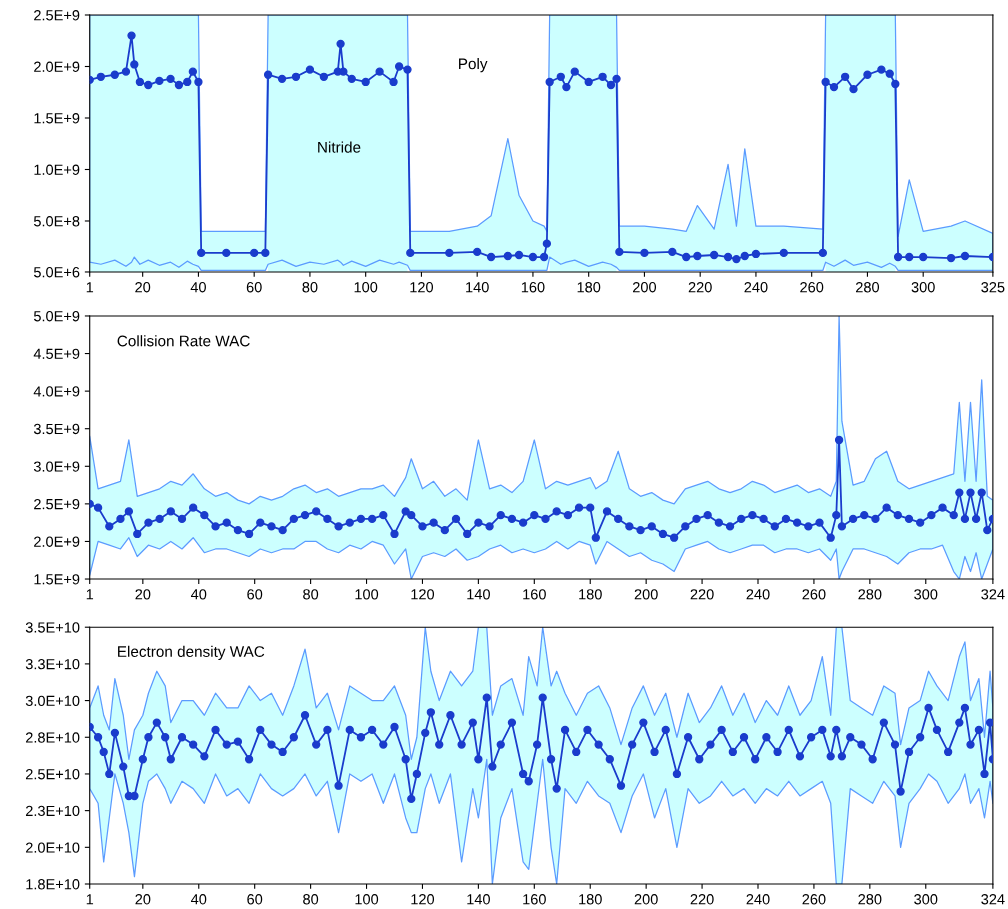 Image resolution: width=1008 pixels, height=909 pixels. I want to click on annotation: Nitride, so click(339, 147).